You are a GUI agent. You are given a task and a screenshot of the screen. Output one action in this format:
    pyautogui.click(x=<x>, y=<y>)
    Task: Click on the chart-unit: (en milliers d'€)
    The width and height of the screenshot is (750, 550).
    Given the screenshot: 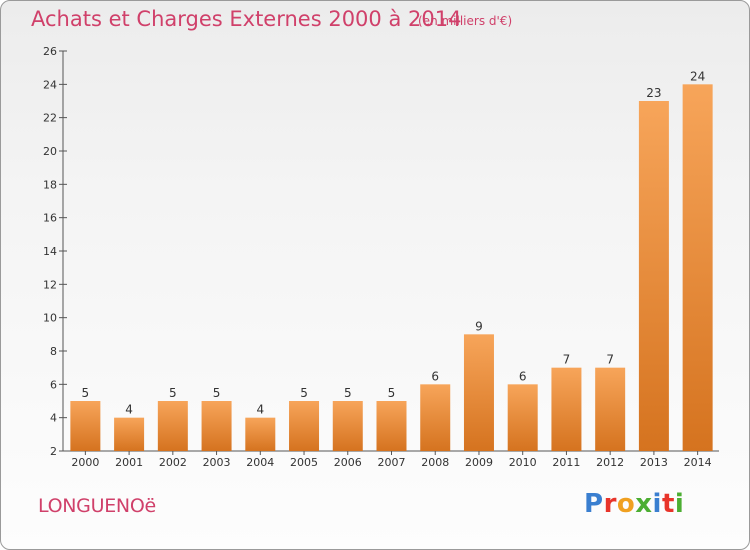 What is the action you would take?
    pyautogui.click(x=465, y=21)
    